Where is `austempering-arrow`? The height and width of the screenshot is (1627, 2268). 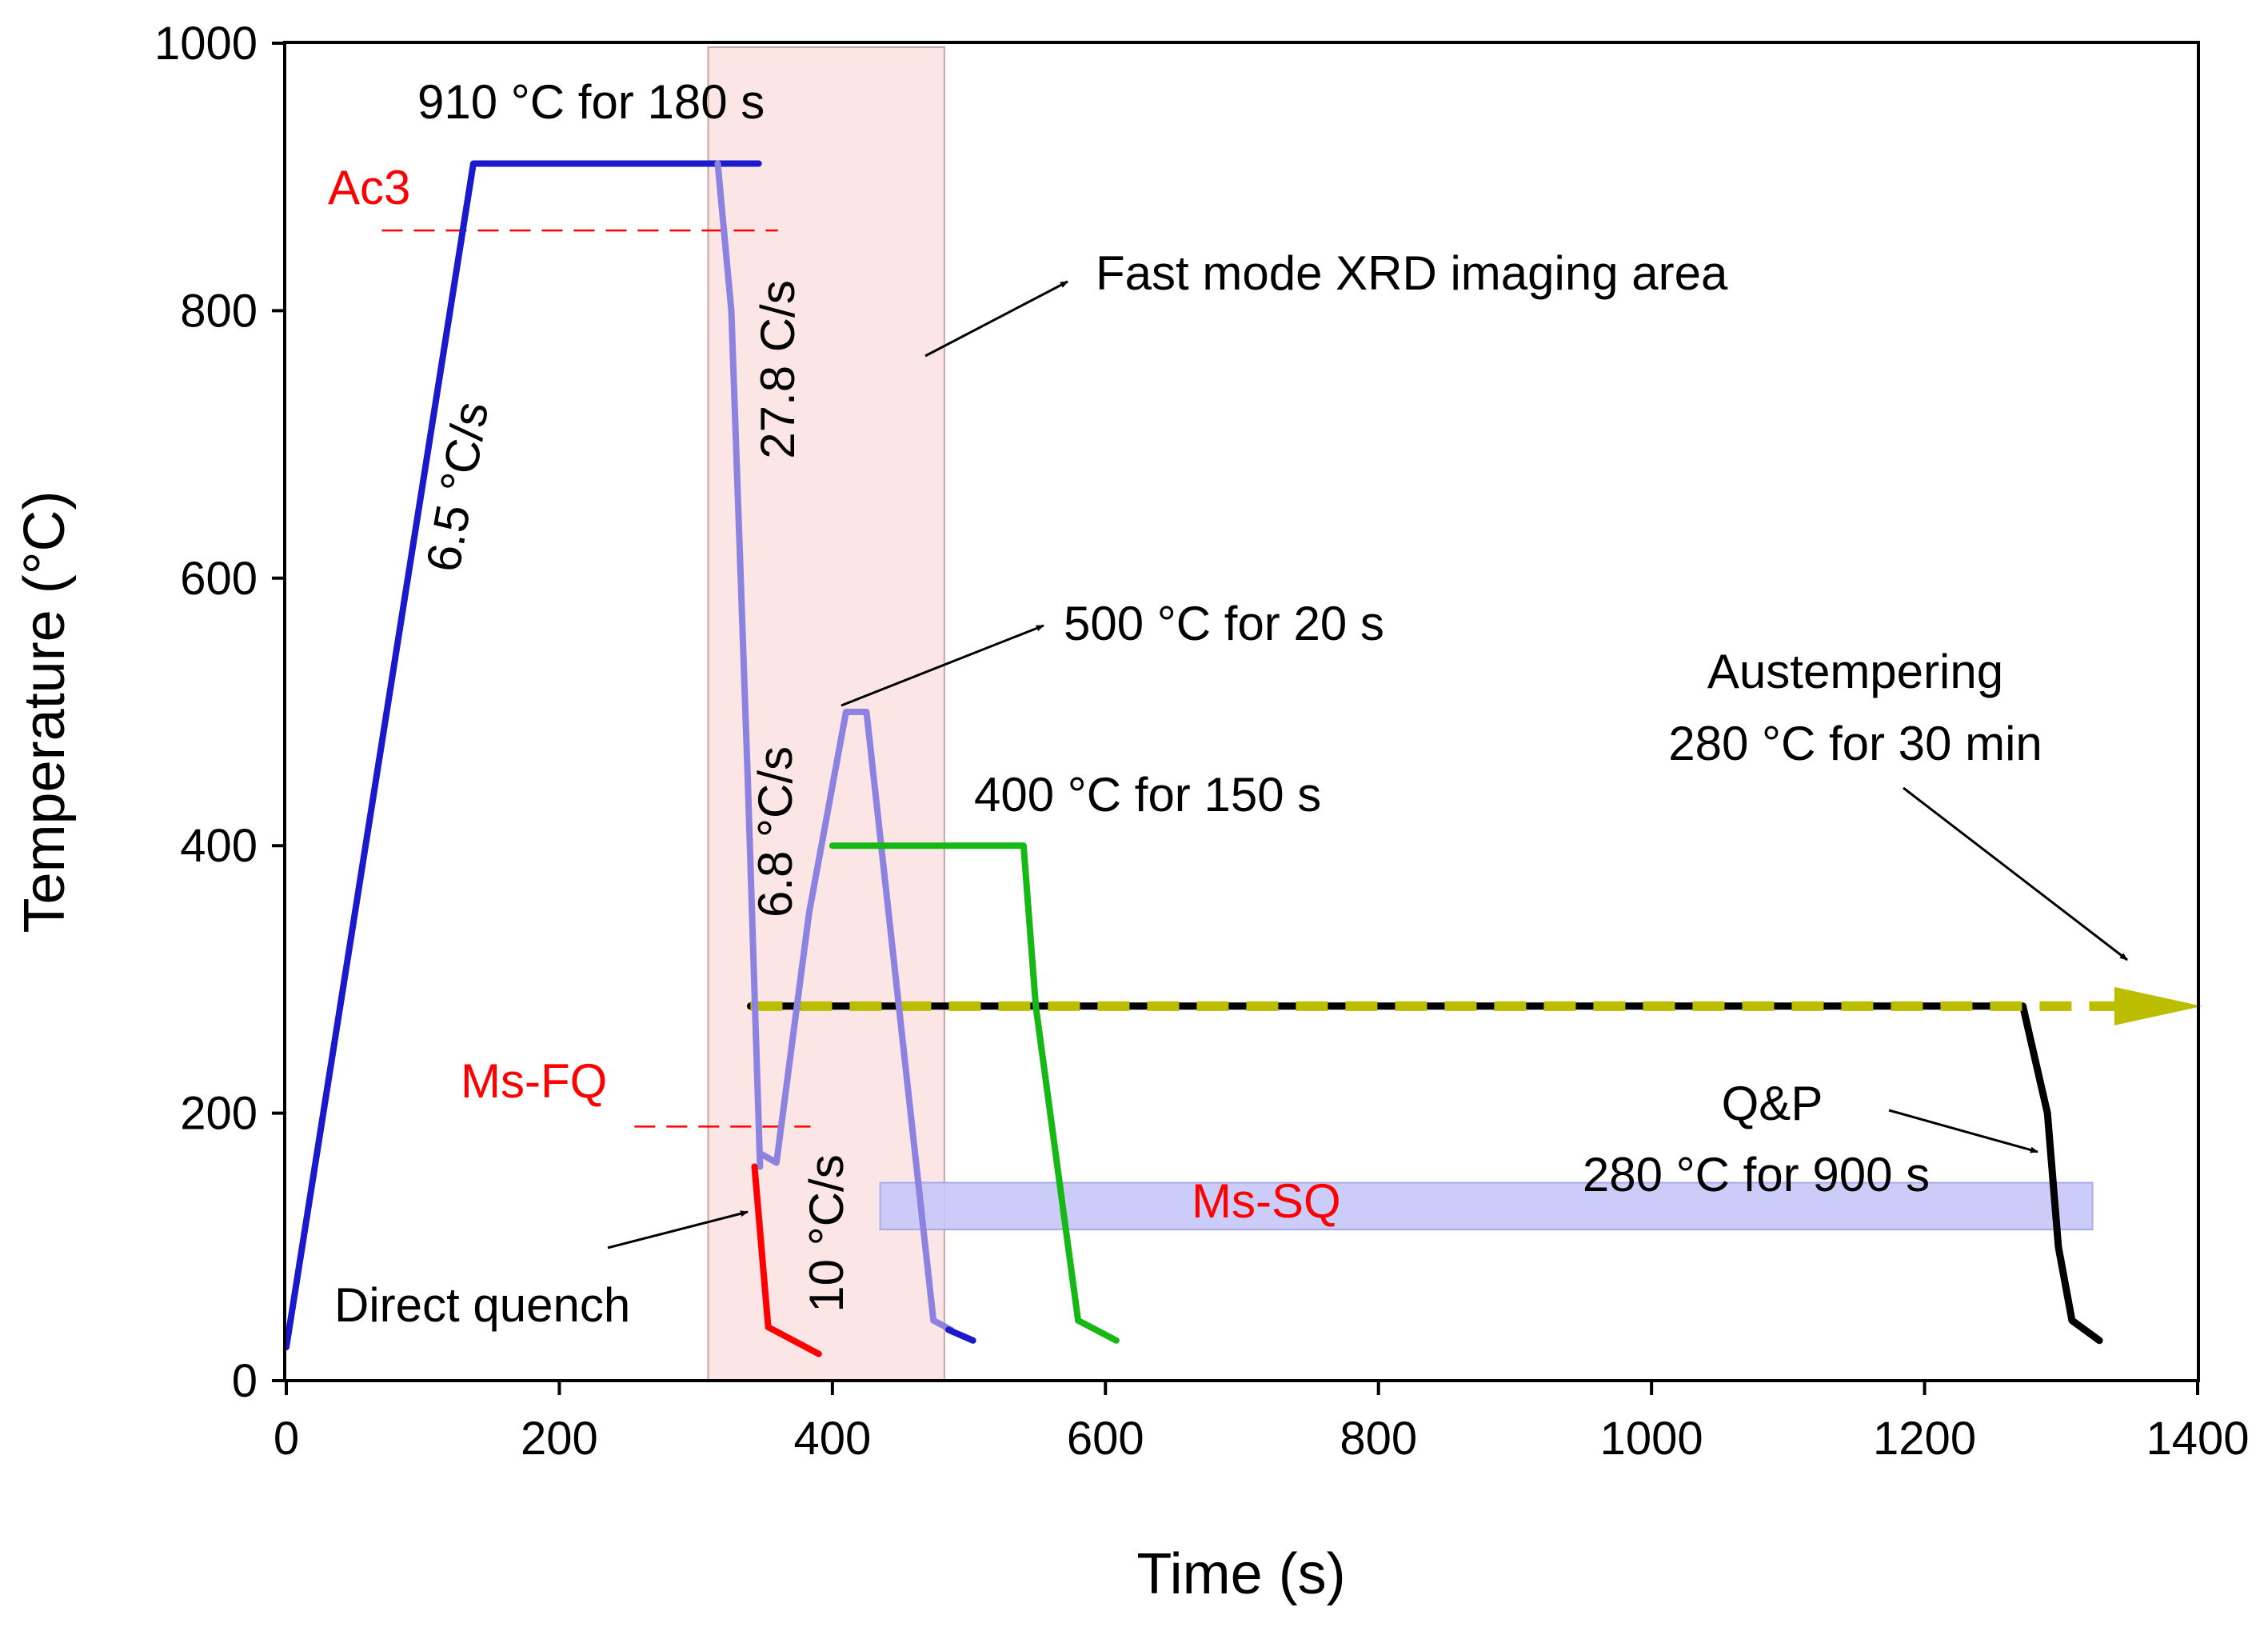
austempering-arrow is located at coordinates (2015, 873).